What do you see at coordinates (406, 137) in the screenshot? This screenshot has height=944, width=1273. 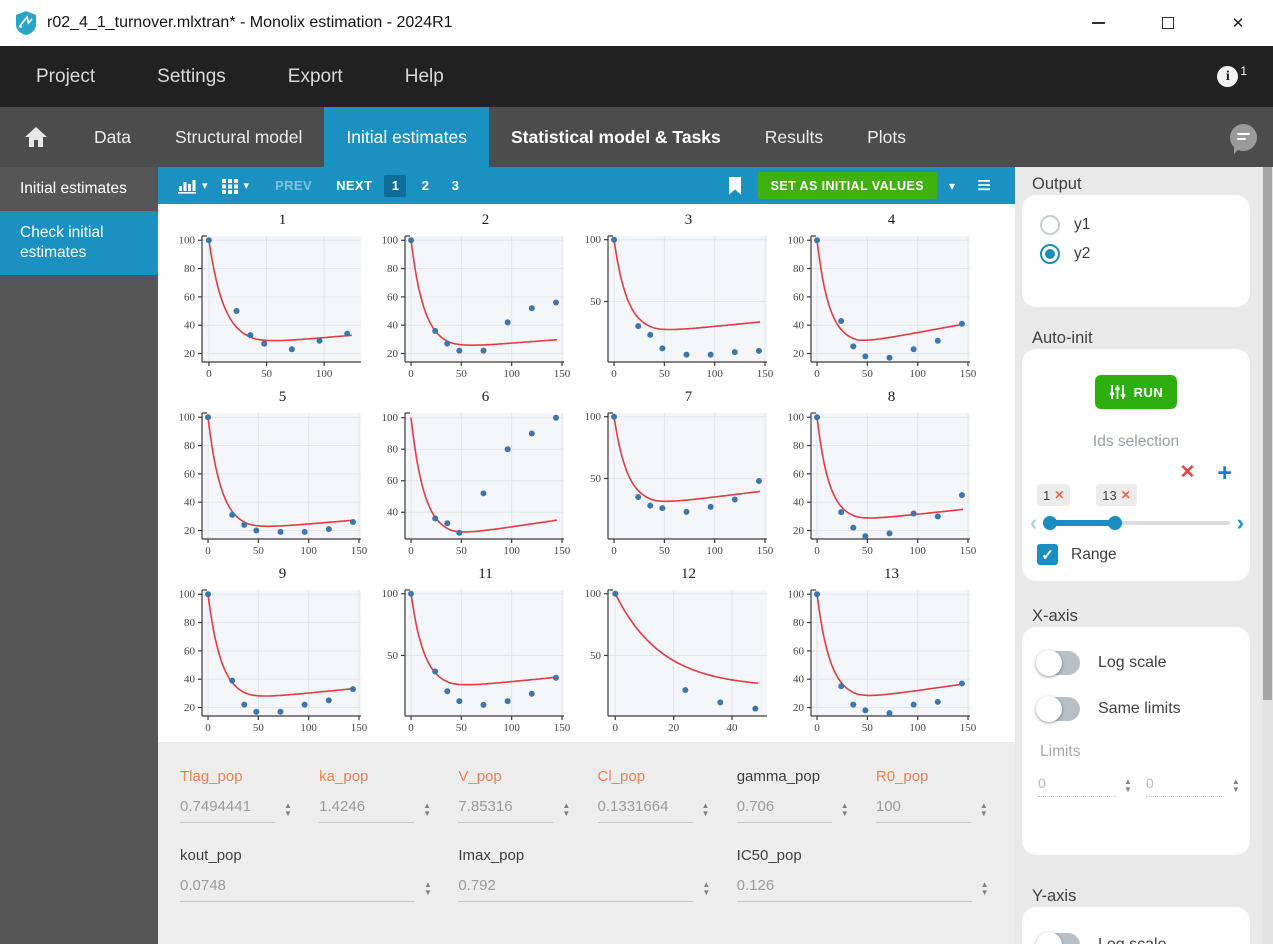 I see `tab-initial-estimates: Initial estimates` at bounding box center [406, 137].